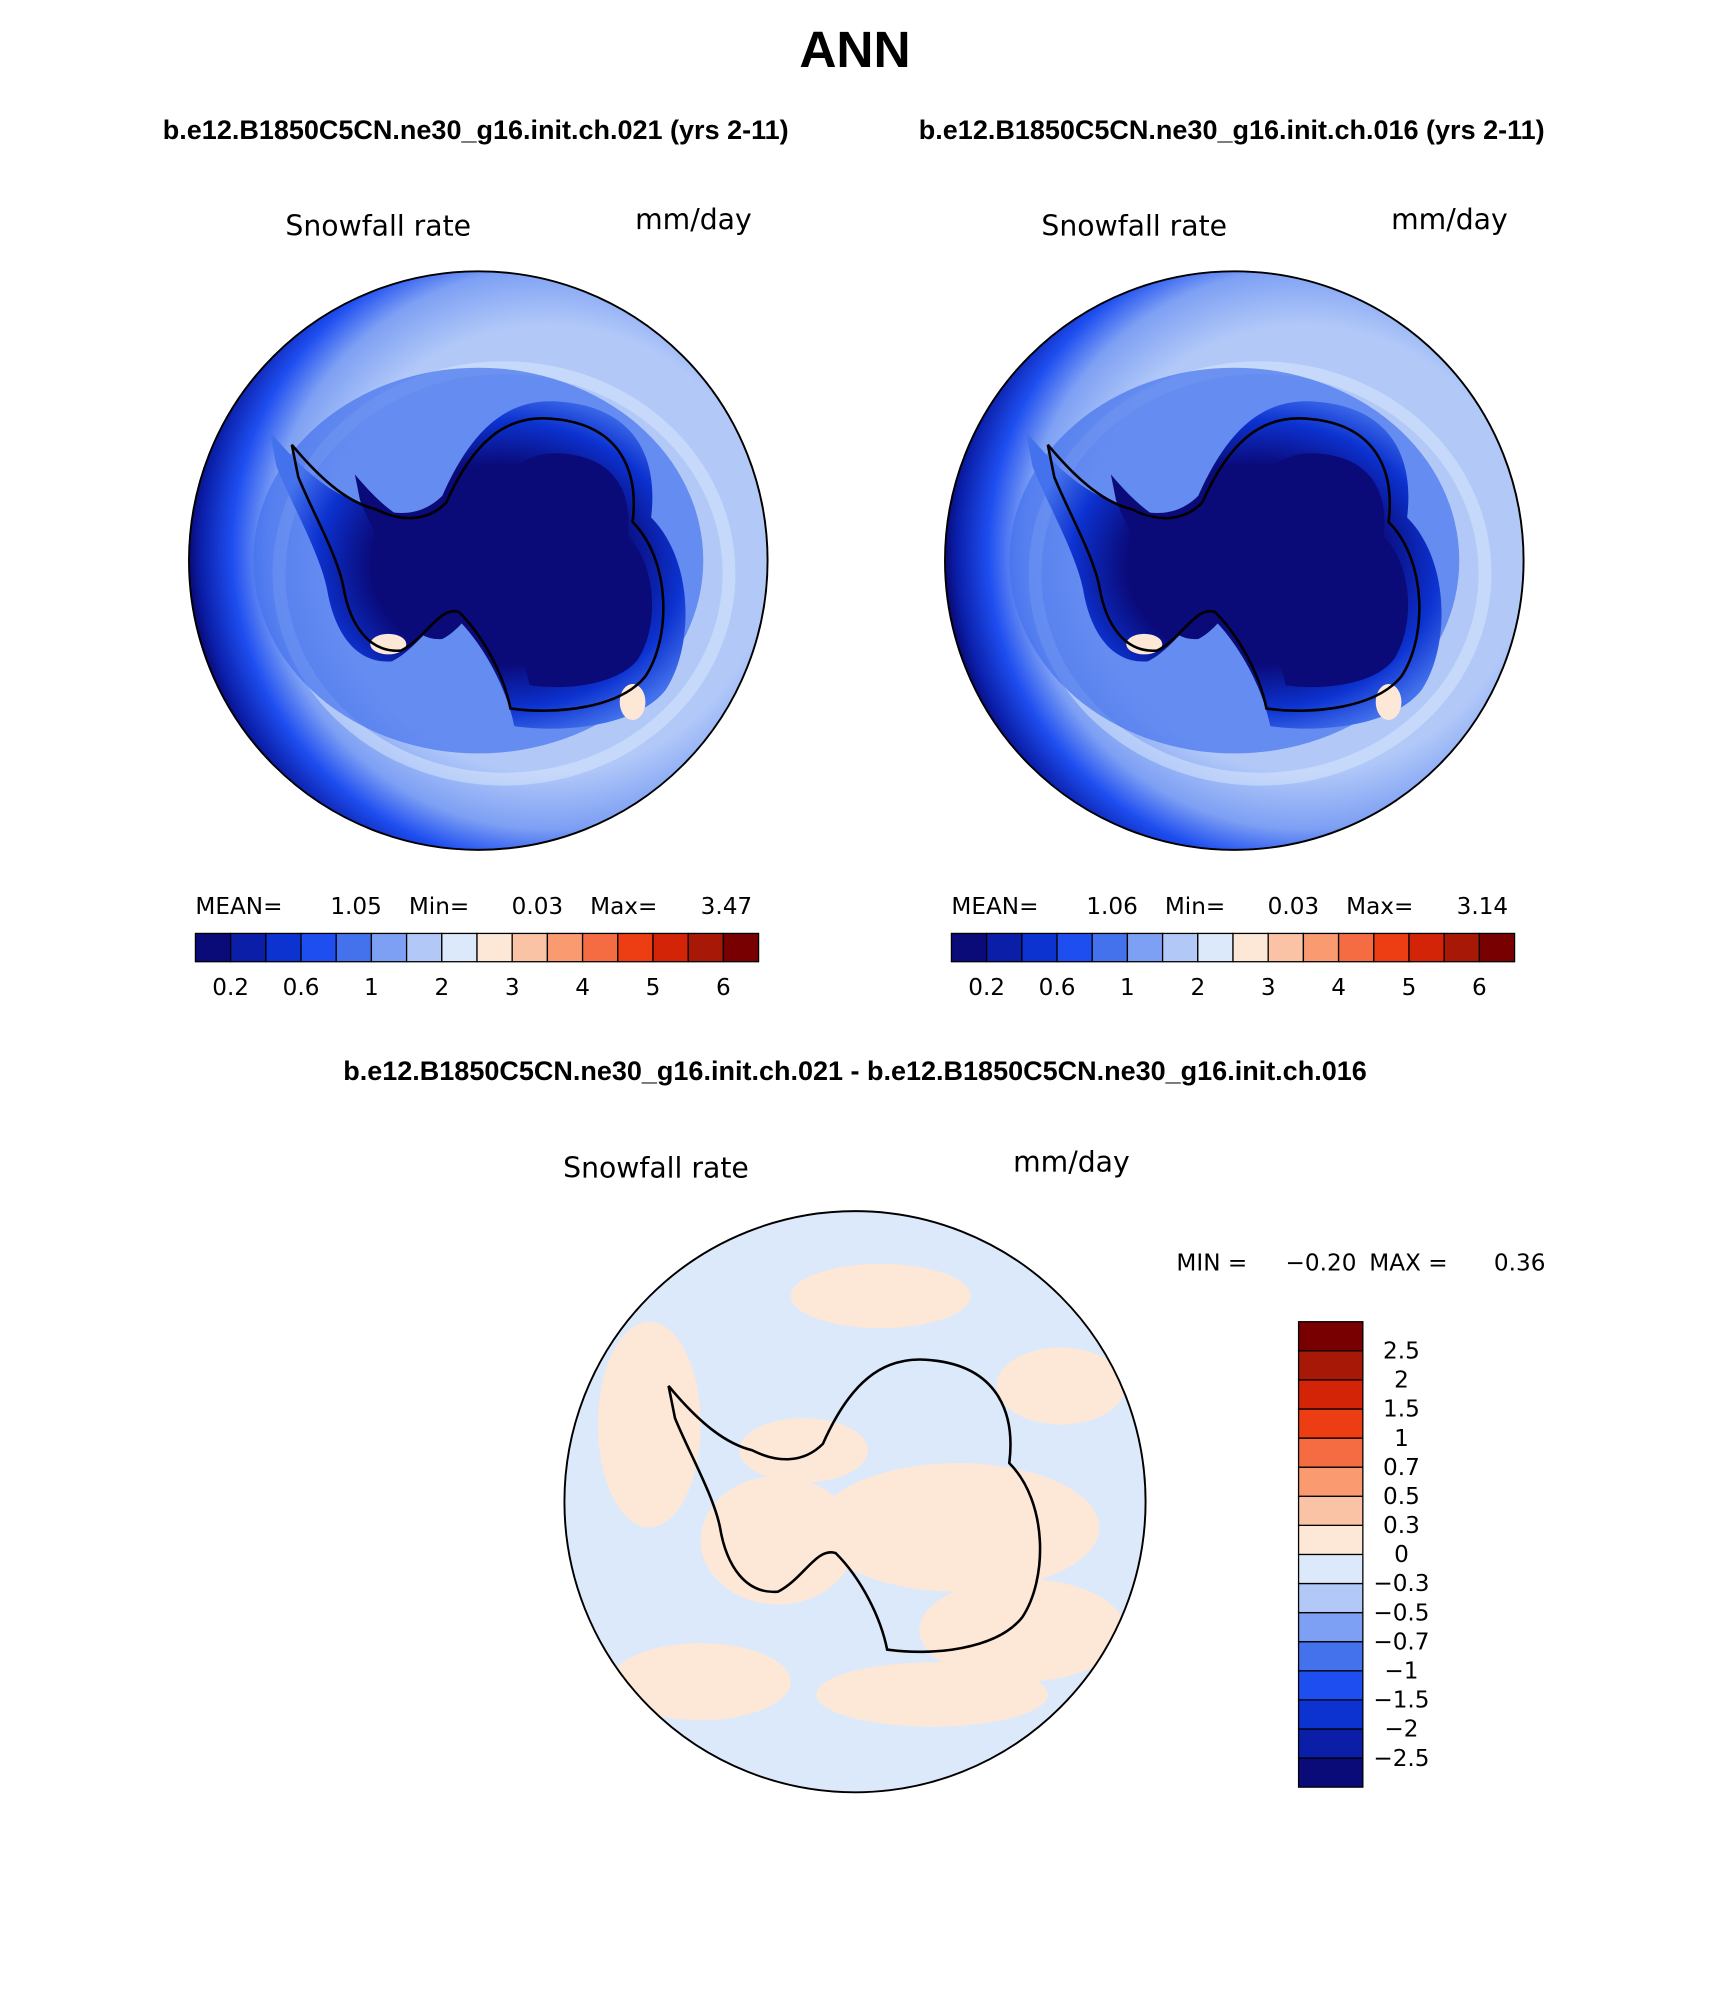  Describe the element at coordinates (986, 988) in the screenshot. I see `colorbar-label: 0.2` at that location.